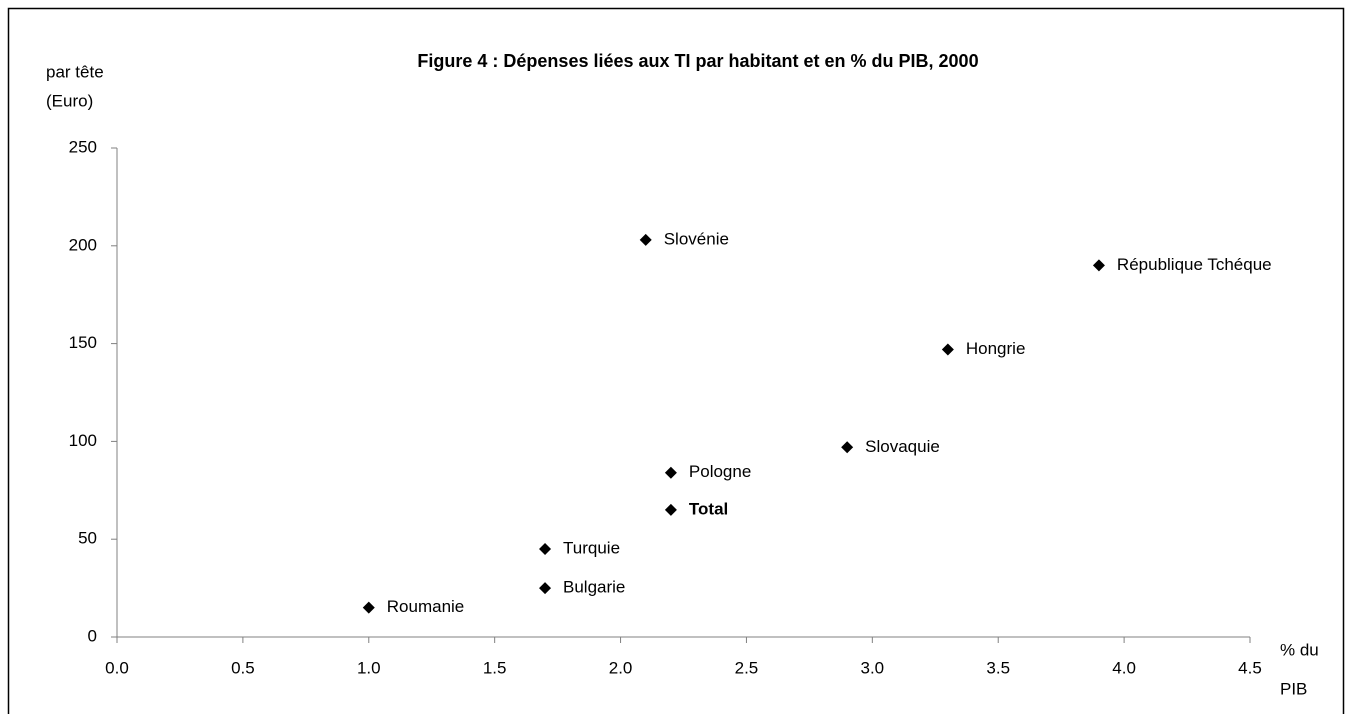 The height and width of the screenshot is (714, 1347). What do you see at coordinates (708, 508) in the screenshot?
I see `point-label: Total` at bounding box center [708, 508].